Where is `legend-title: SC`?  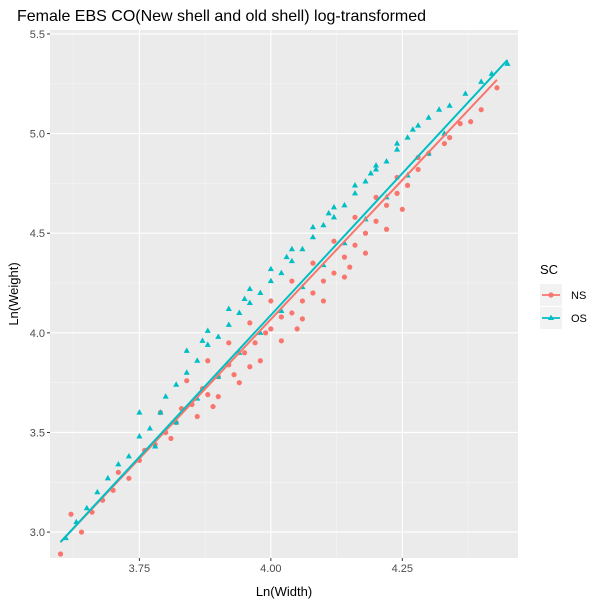
legend-title: SC is located at coordinates (549, 269).